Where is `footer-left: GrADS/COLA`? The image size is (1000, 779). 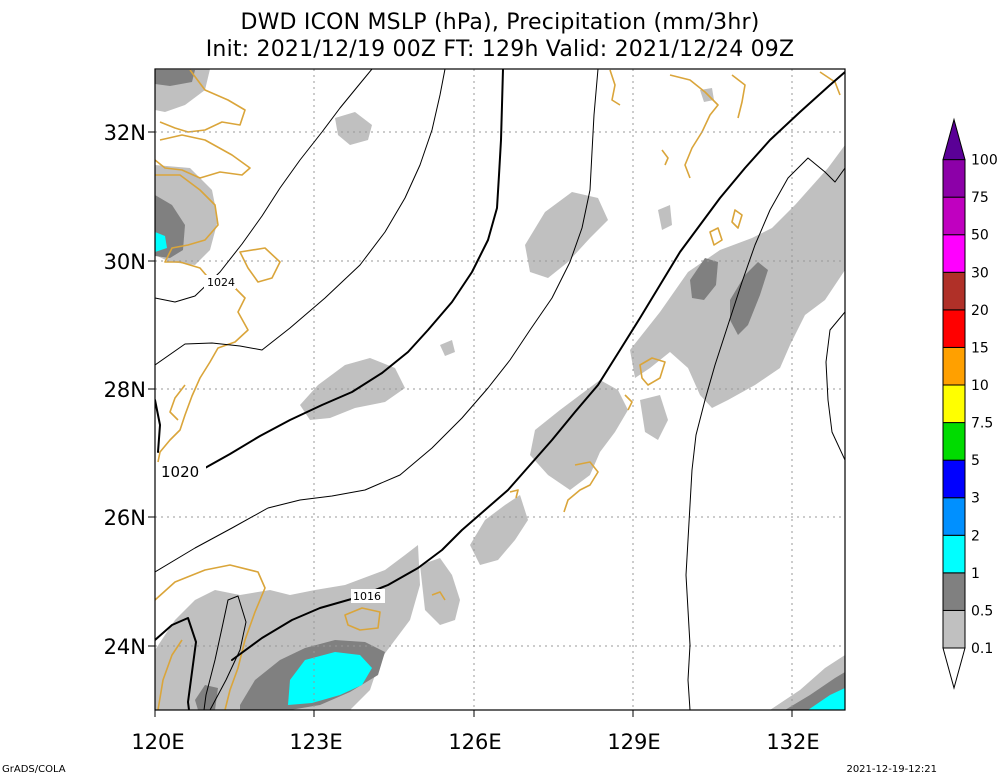 footer-left: GrADS/COLA is located at coordinates (34, 769).